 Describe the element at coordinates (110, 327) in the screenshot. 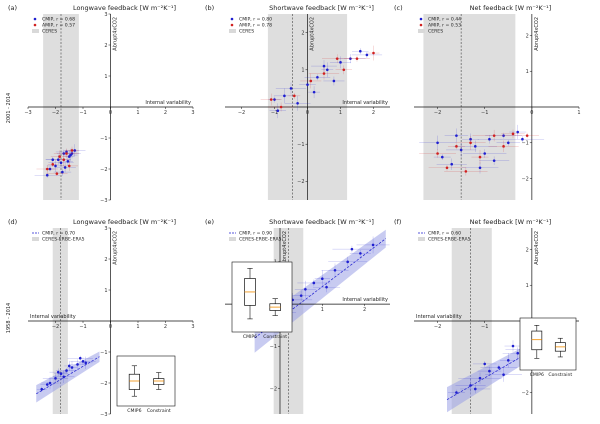

I see `x-tick-label: 0` at that location.